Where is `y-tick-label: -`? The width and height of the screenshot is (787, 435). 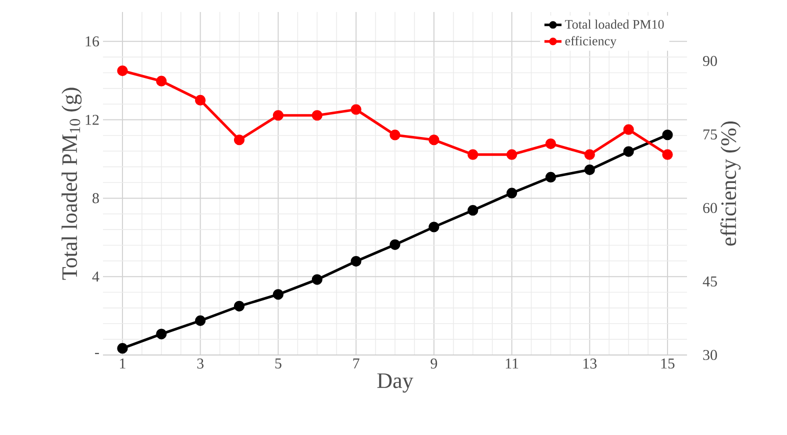 y-tick-label: - is located at coordinates (97, 353).